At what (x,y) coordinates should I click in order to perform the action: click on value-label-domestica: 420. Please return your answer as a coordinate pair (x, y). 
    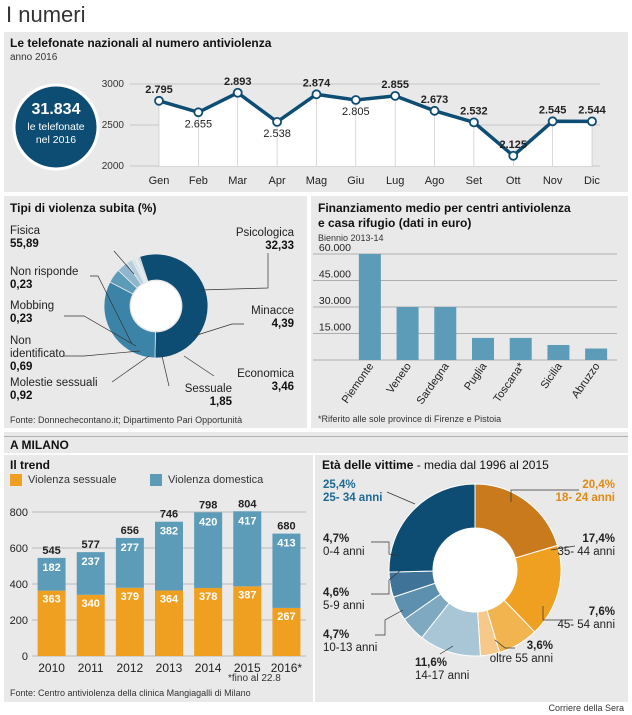
    Looking at the image, I should click on (208, 522).